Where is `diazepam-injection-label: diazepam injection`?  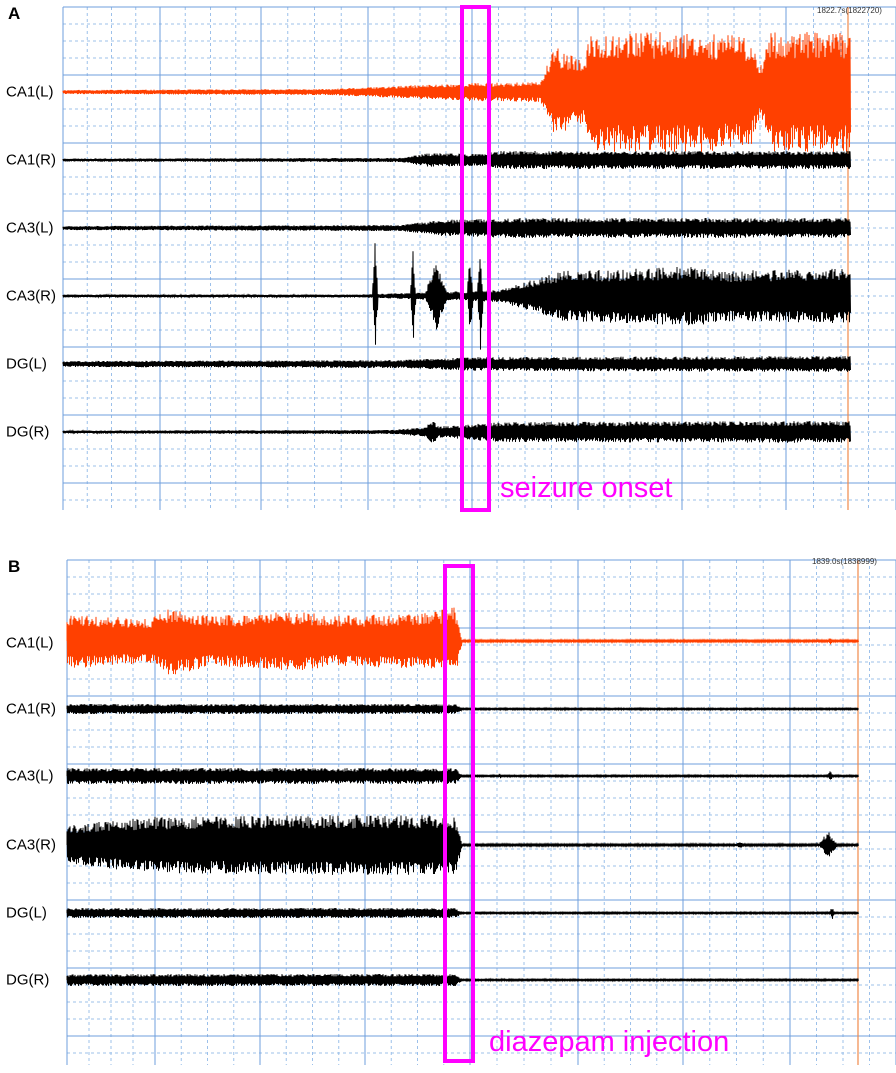
diazepam-injection-label: diazepam injection is located at coordinates (609, 1042).